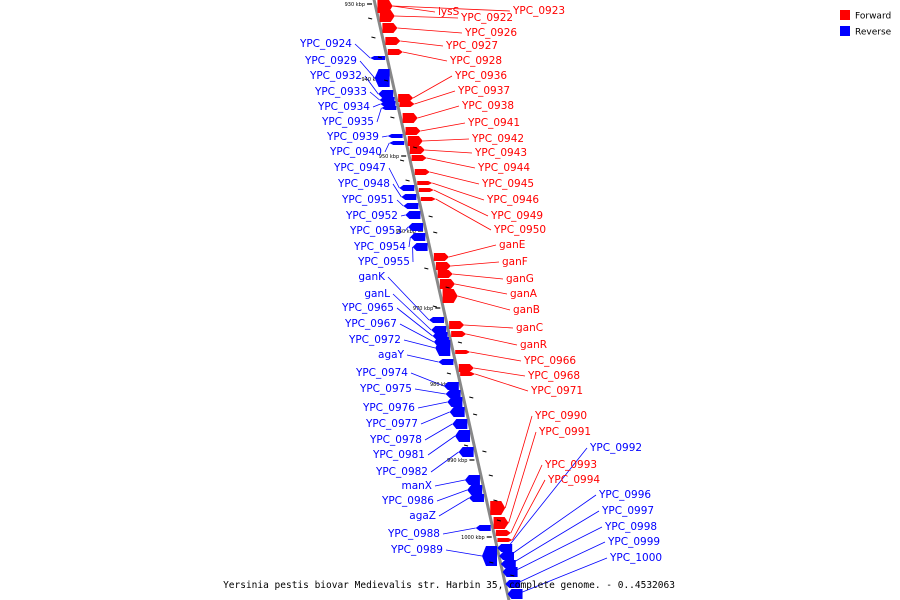  Describe the element at coordinates (355, 152) in the screenshot. I see `reverse-gene-label: YPC_0940` at that location.